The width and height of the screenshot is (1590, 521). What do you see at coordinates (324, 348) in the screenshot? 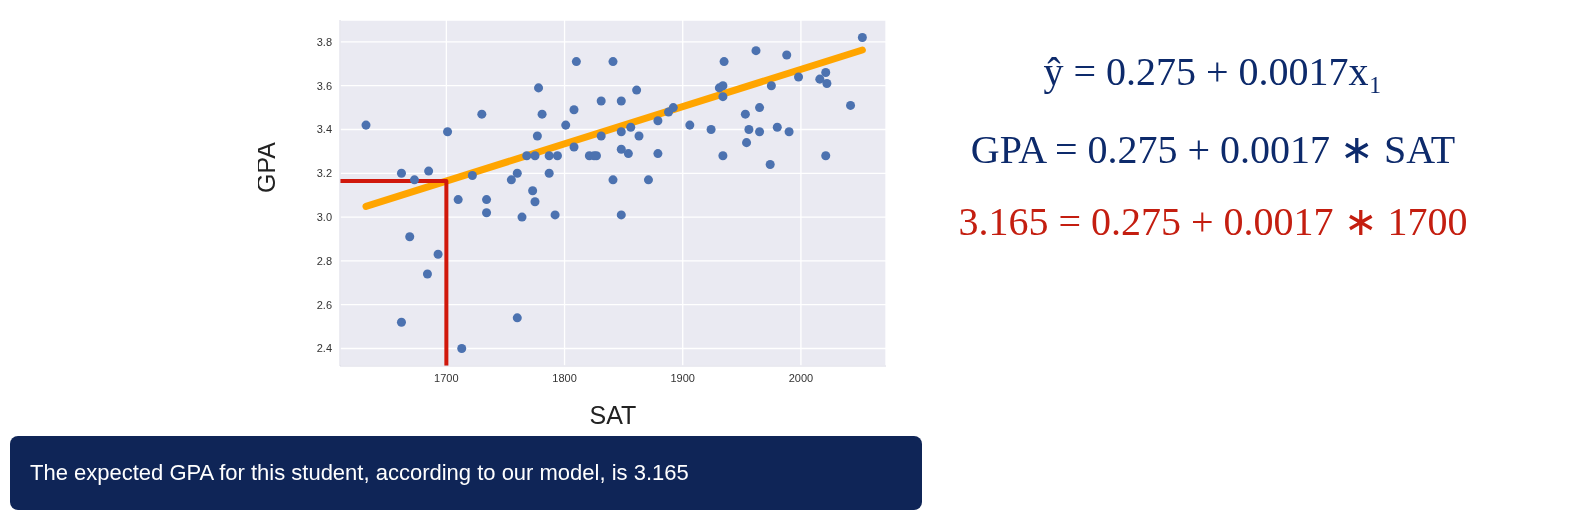
I see `y-tick-label: 2.4` at bounding box center [324, 348].